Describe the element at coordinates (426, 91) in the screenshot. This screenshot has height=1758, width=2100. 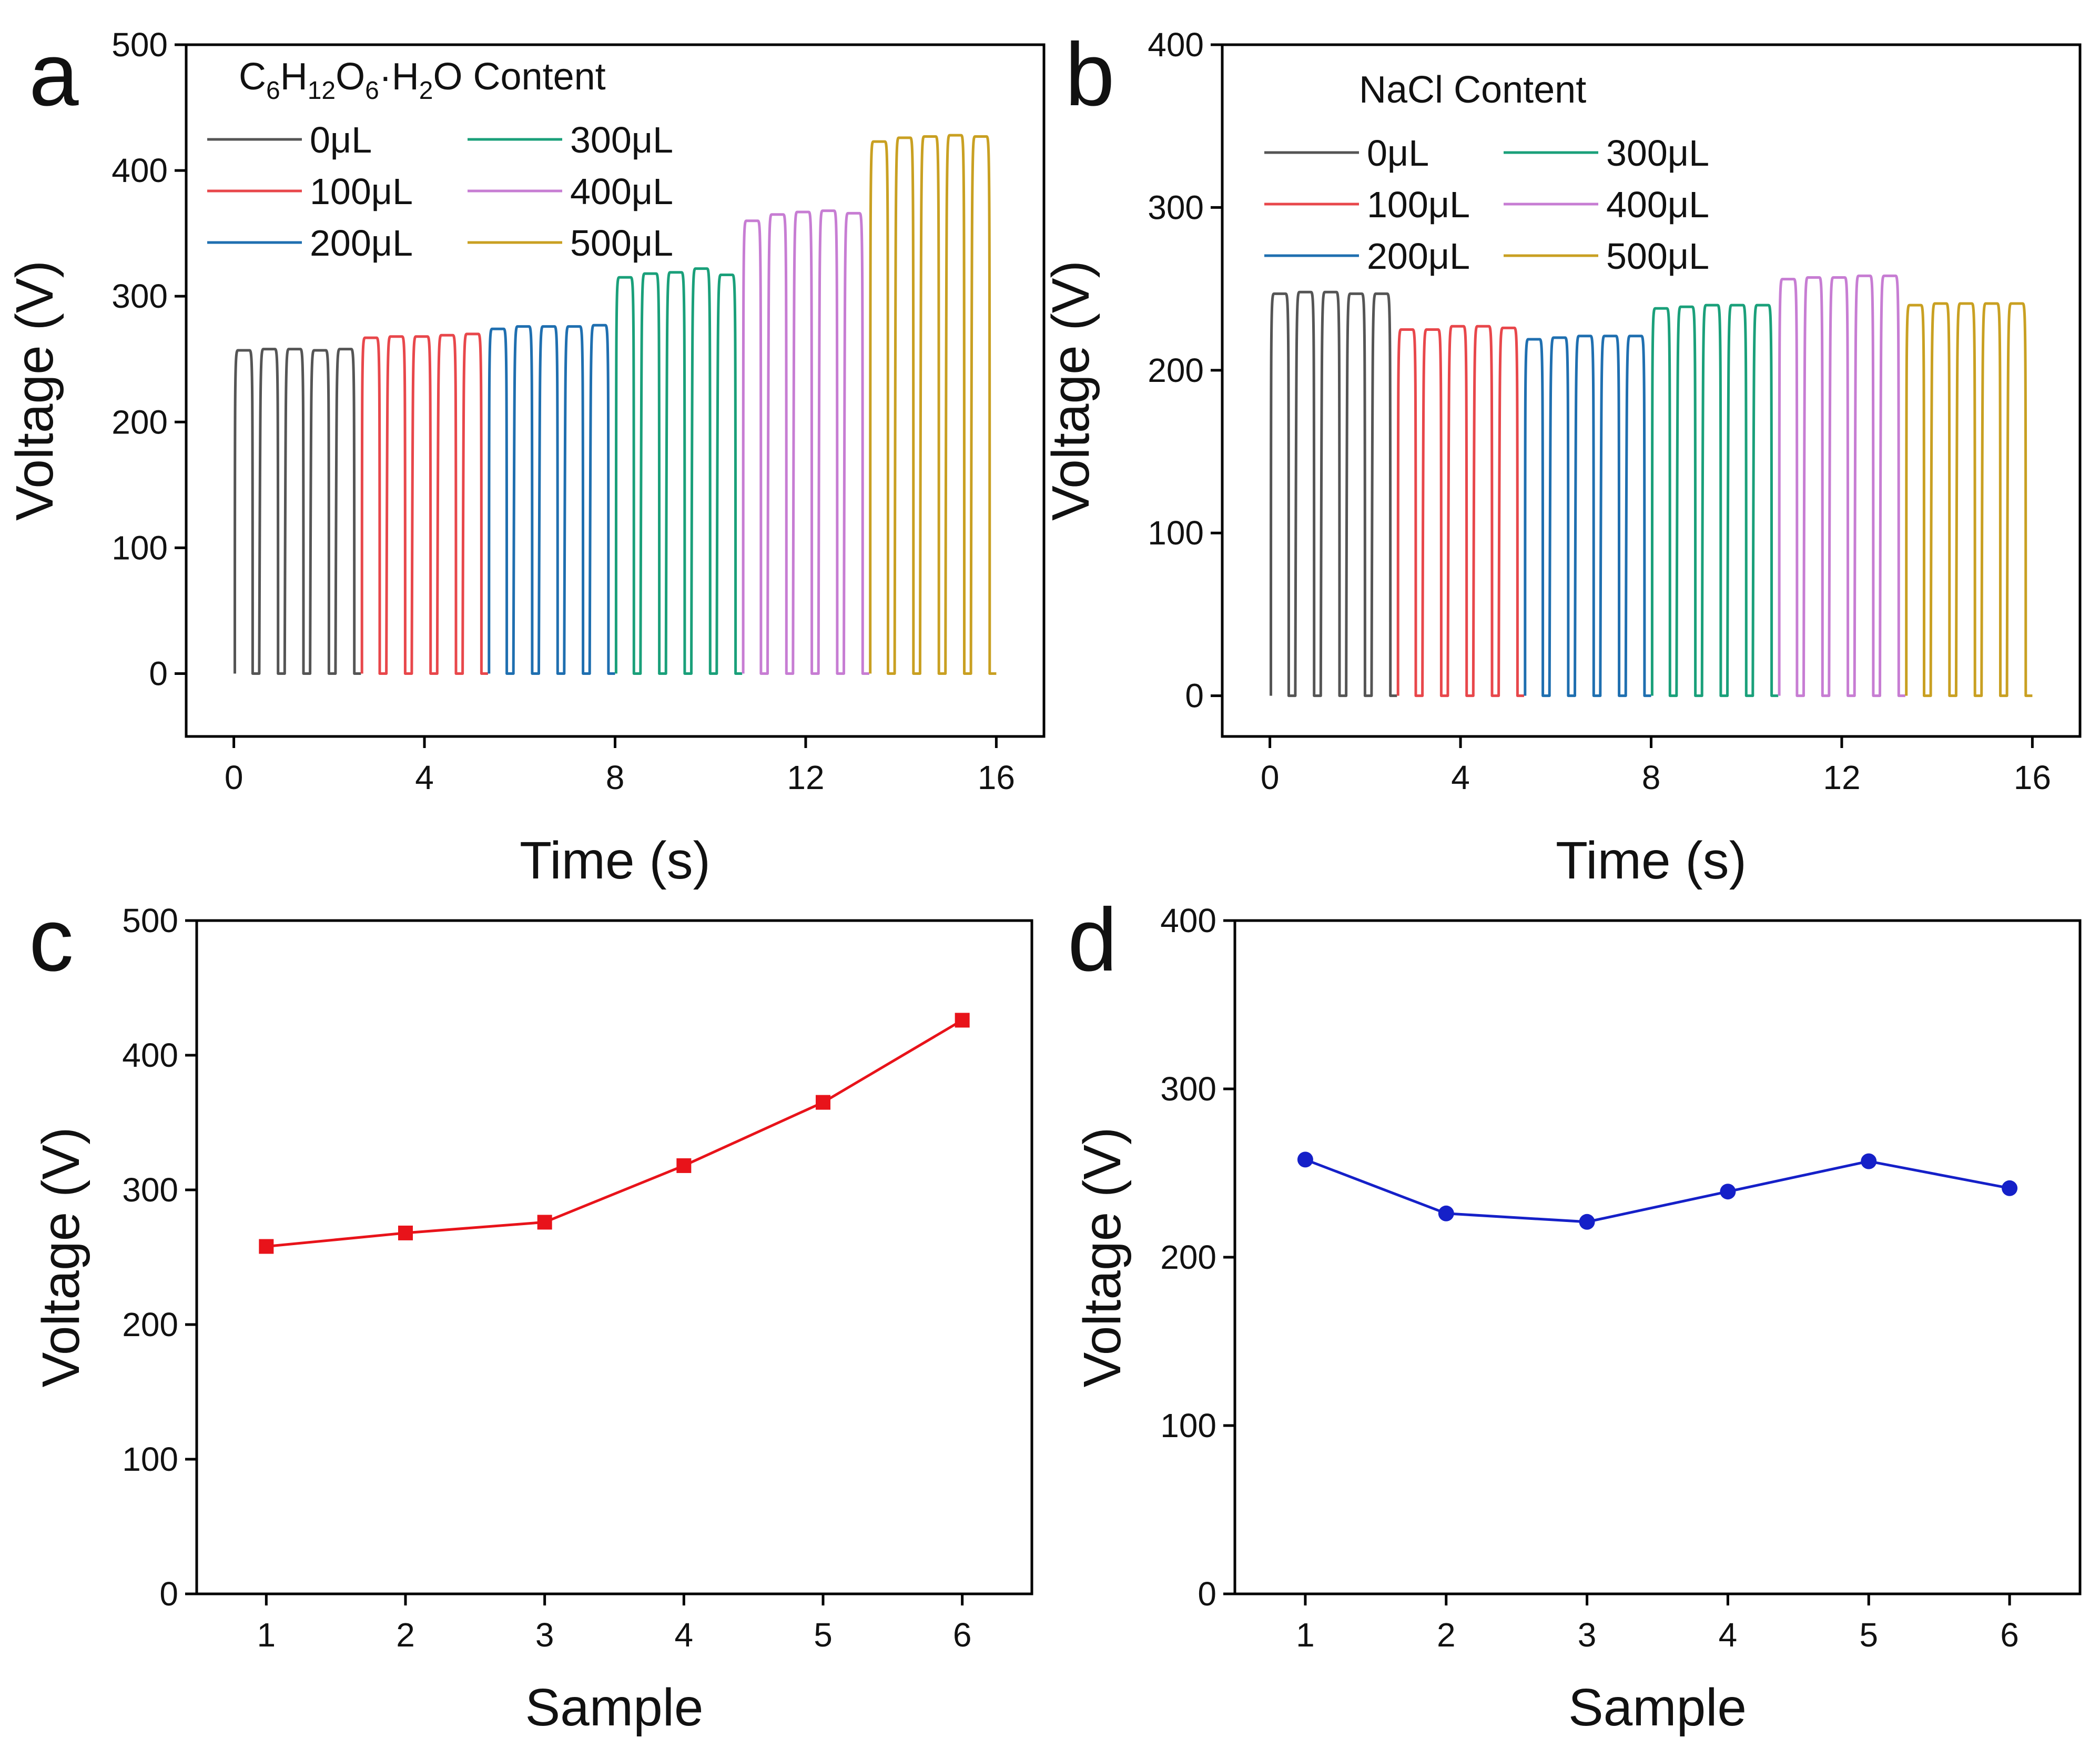
I see `legend-title-part: 2` at that location.